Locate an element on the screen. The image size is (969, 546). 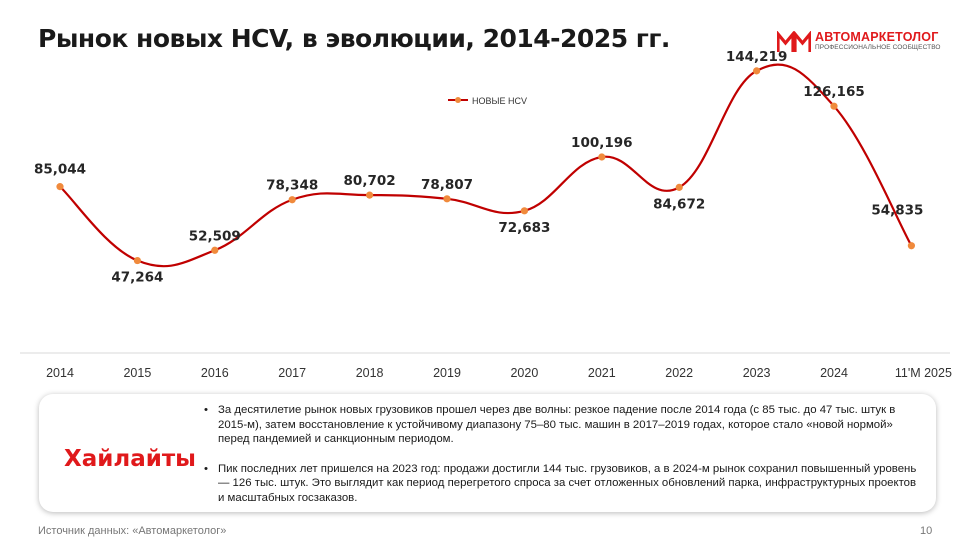
x-tick-label: 2024 is located at coordinates (834, 373).